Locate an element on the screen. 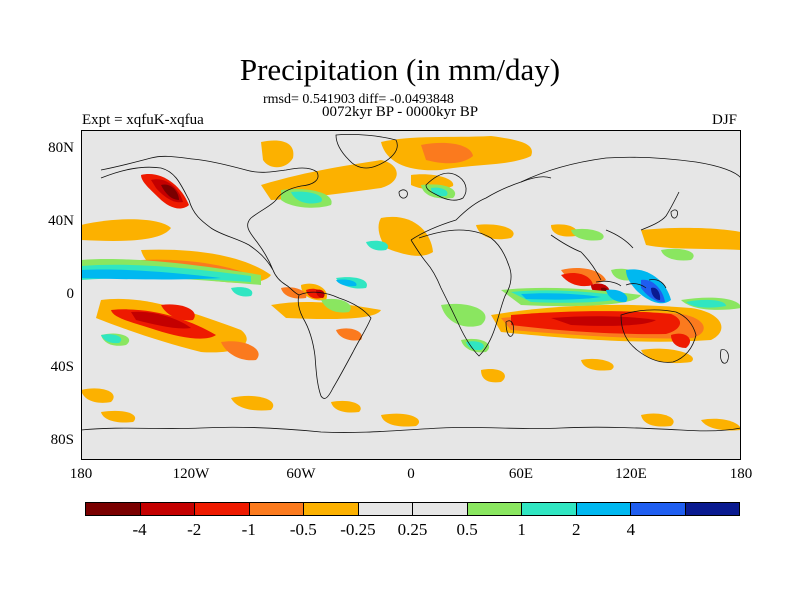 The width and height of the screenshot is (800, 600). y-tick-40s: 40S is located at coordinates (62, 367).